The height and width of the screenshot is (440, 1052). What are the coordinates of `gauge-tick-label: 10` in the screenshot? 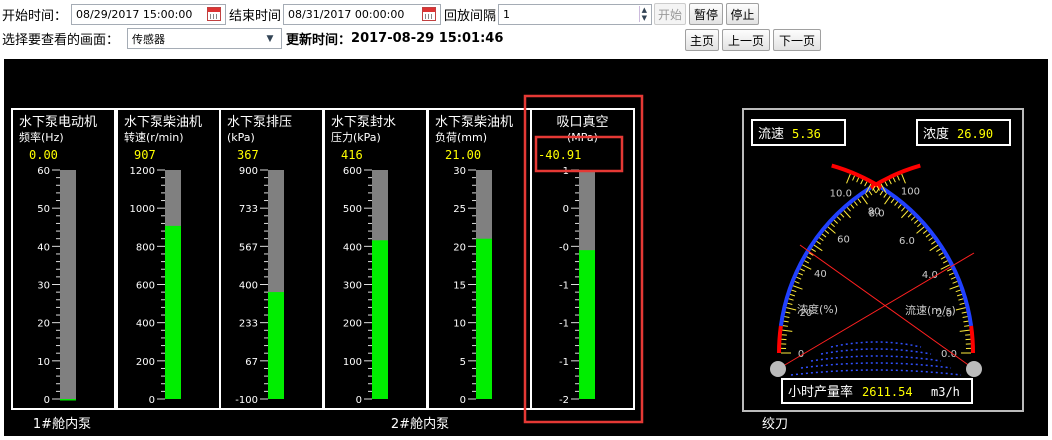 It's located at (459, 324).